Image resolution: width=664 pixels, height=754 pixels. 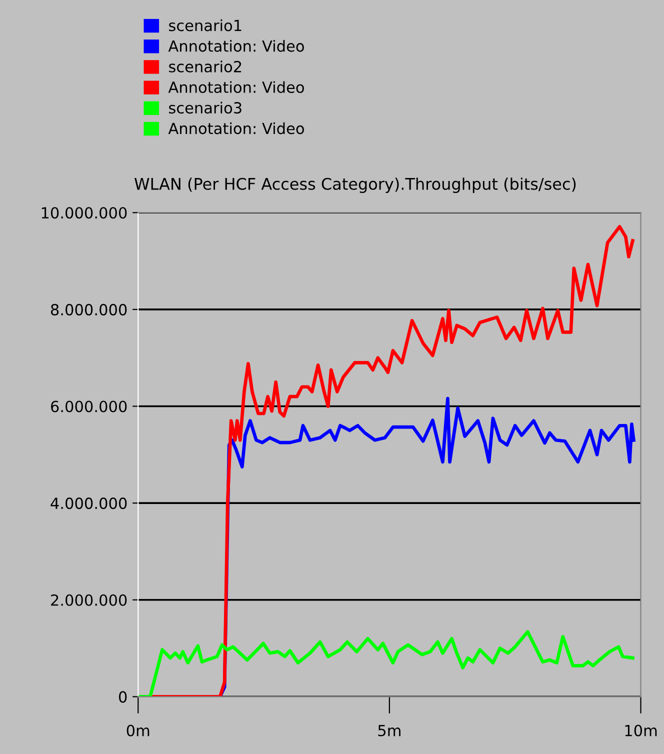 What do you see at coordinates (386, 663) in the screenshot?
I see `line-series` at bounding box center [386, 663].